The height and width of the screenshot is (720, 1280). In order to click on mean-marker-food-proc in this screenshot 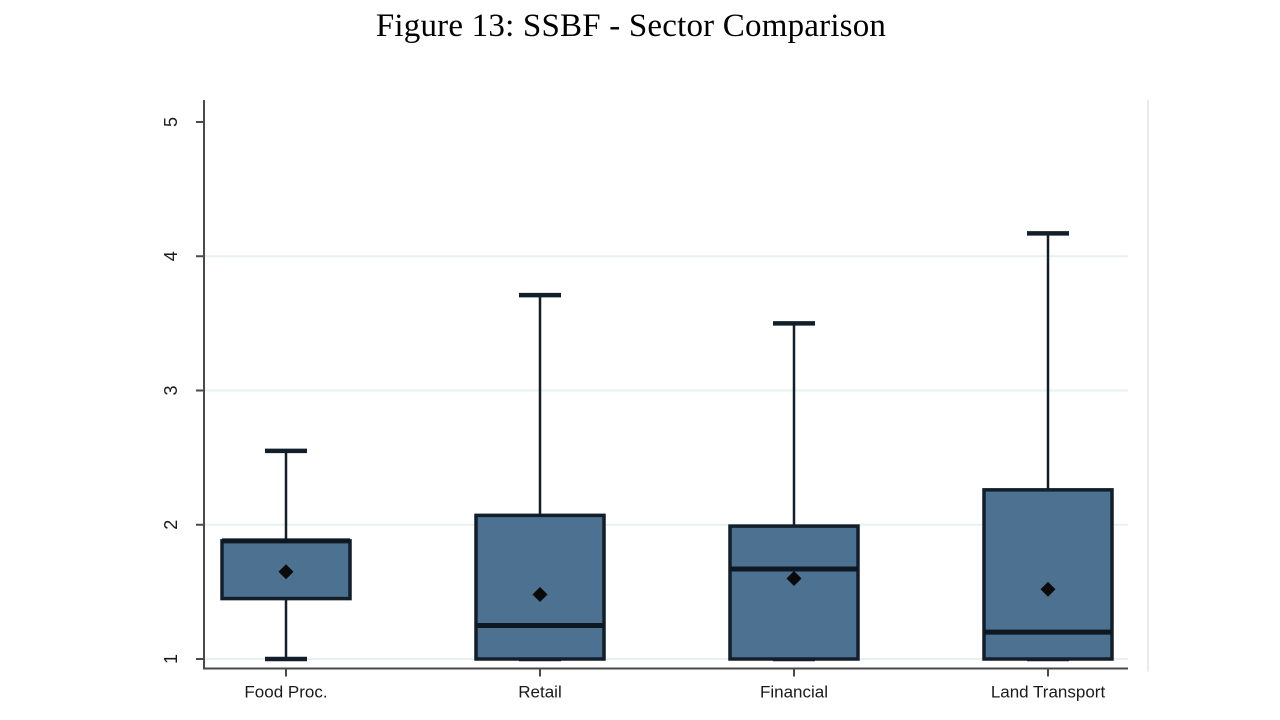, I will do `click(286, 572)`.